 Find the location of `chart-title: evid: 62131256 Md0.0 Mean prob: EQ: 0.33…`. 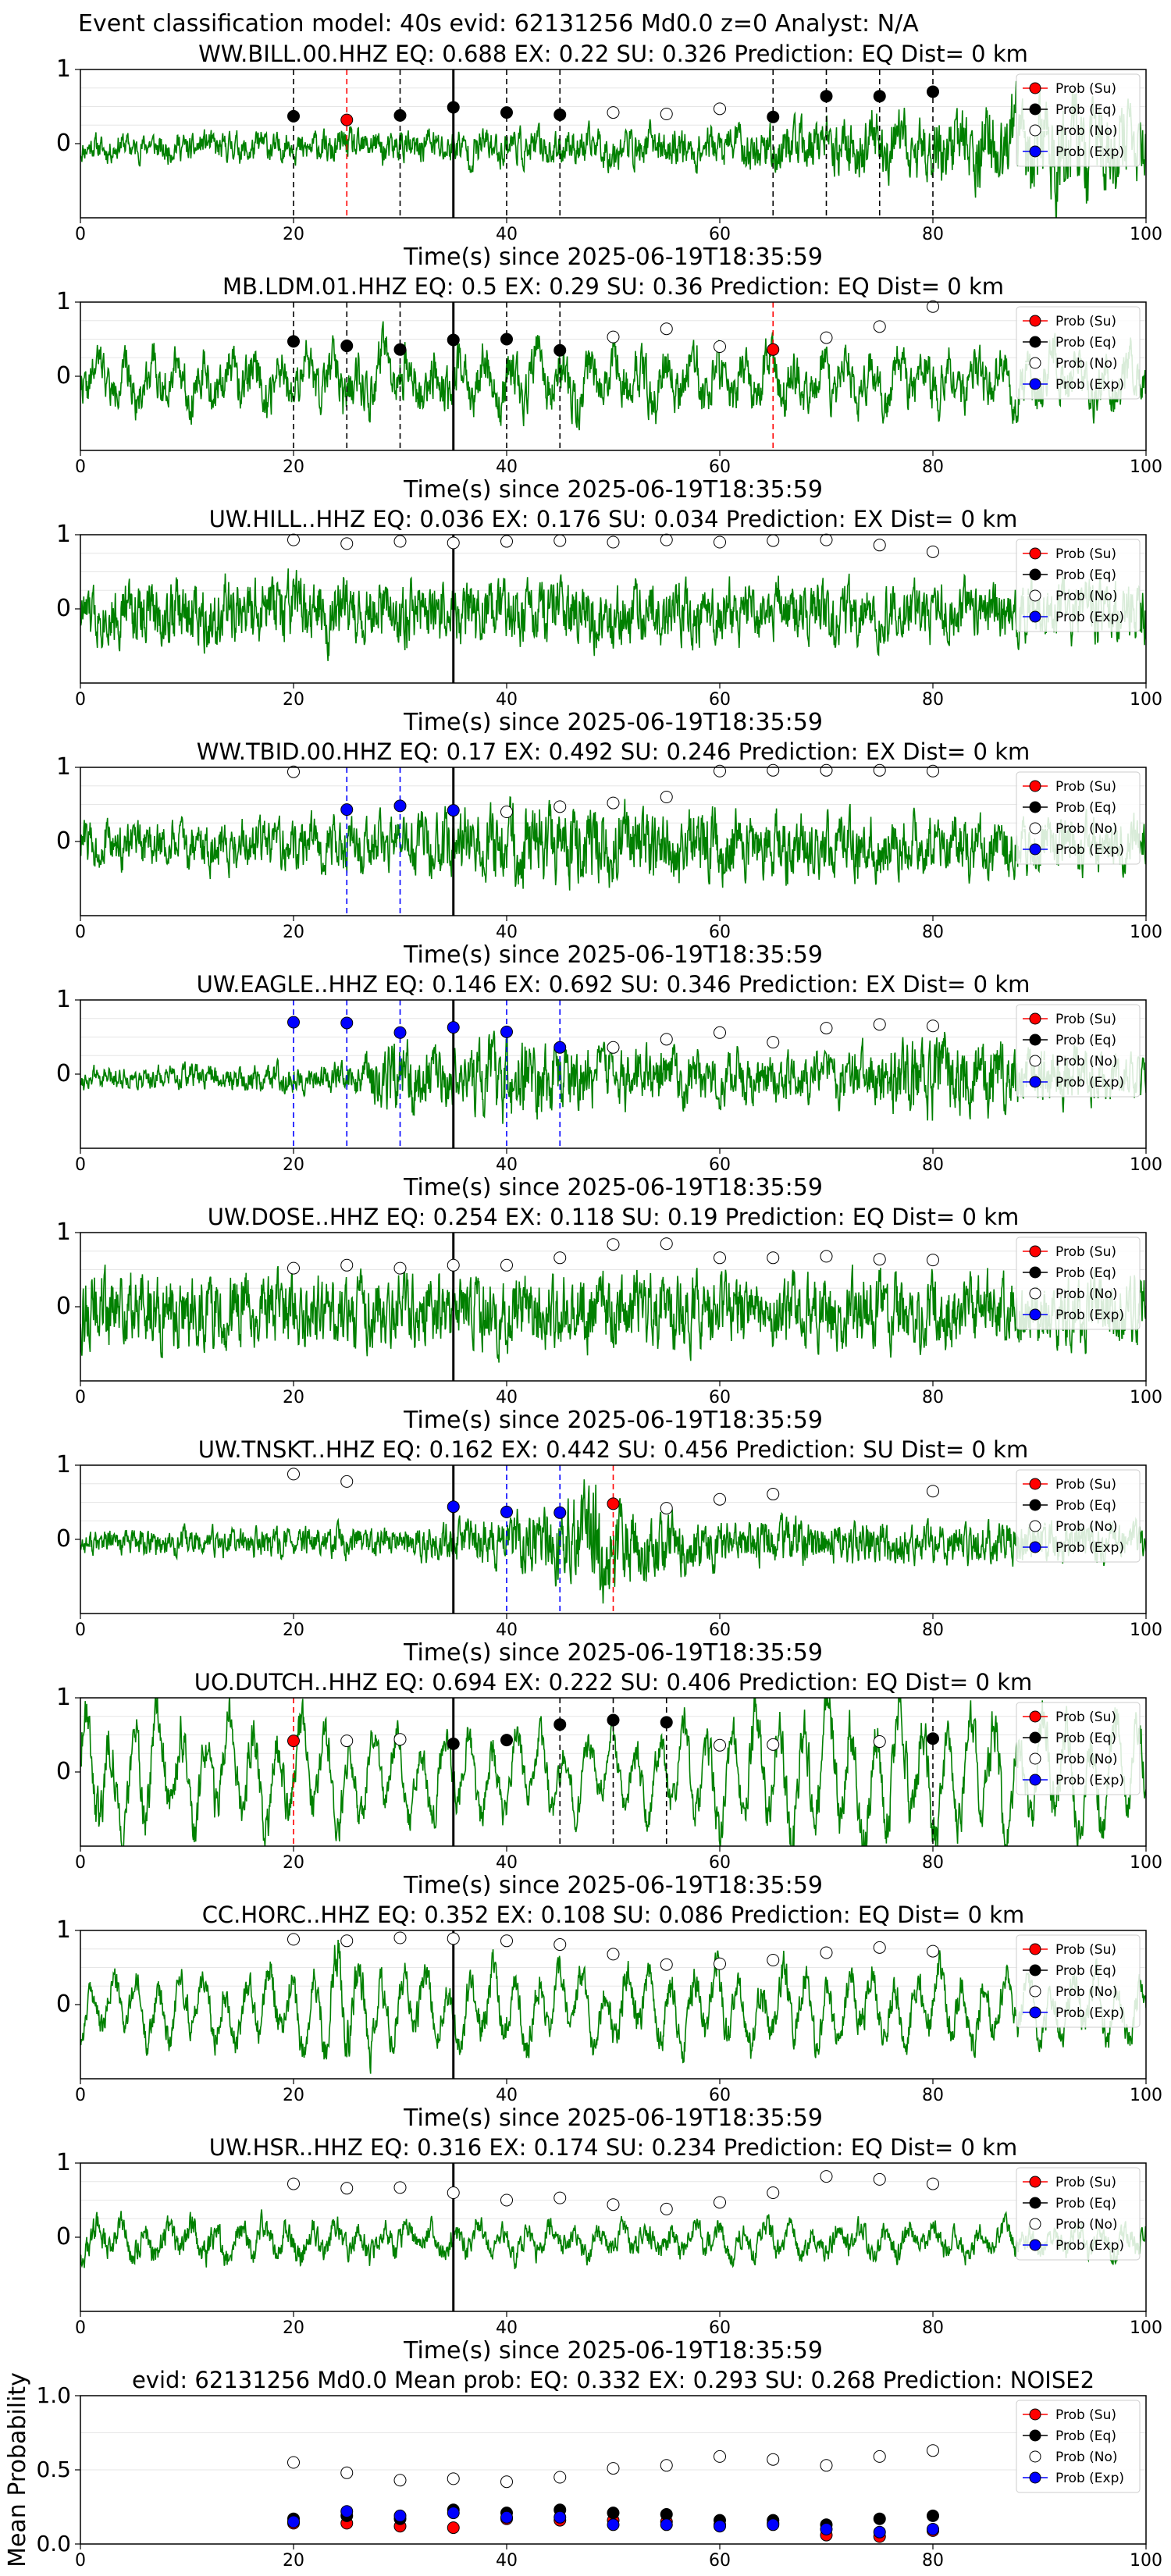

chart-title: evid: 62131256 Md0.0 Mean prob: EQ: 0.33… is located at coordinates (613, 2380).